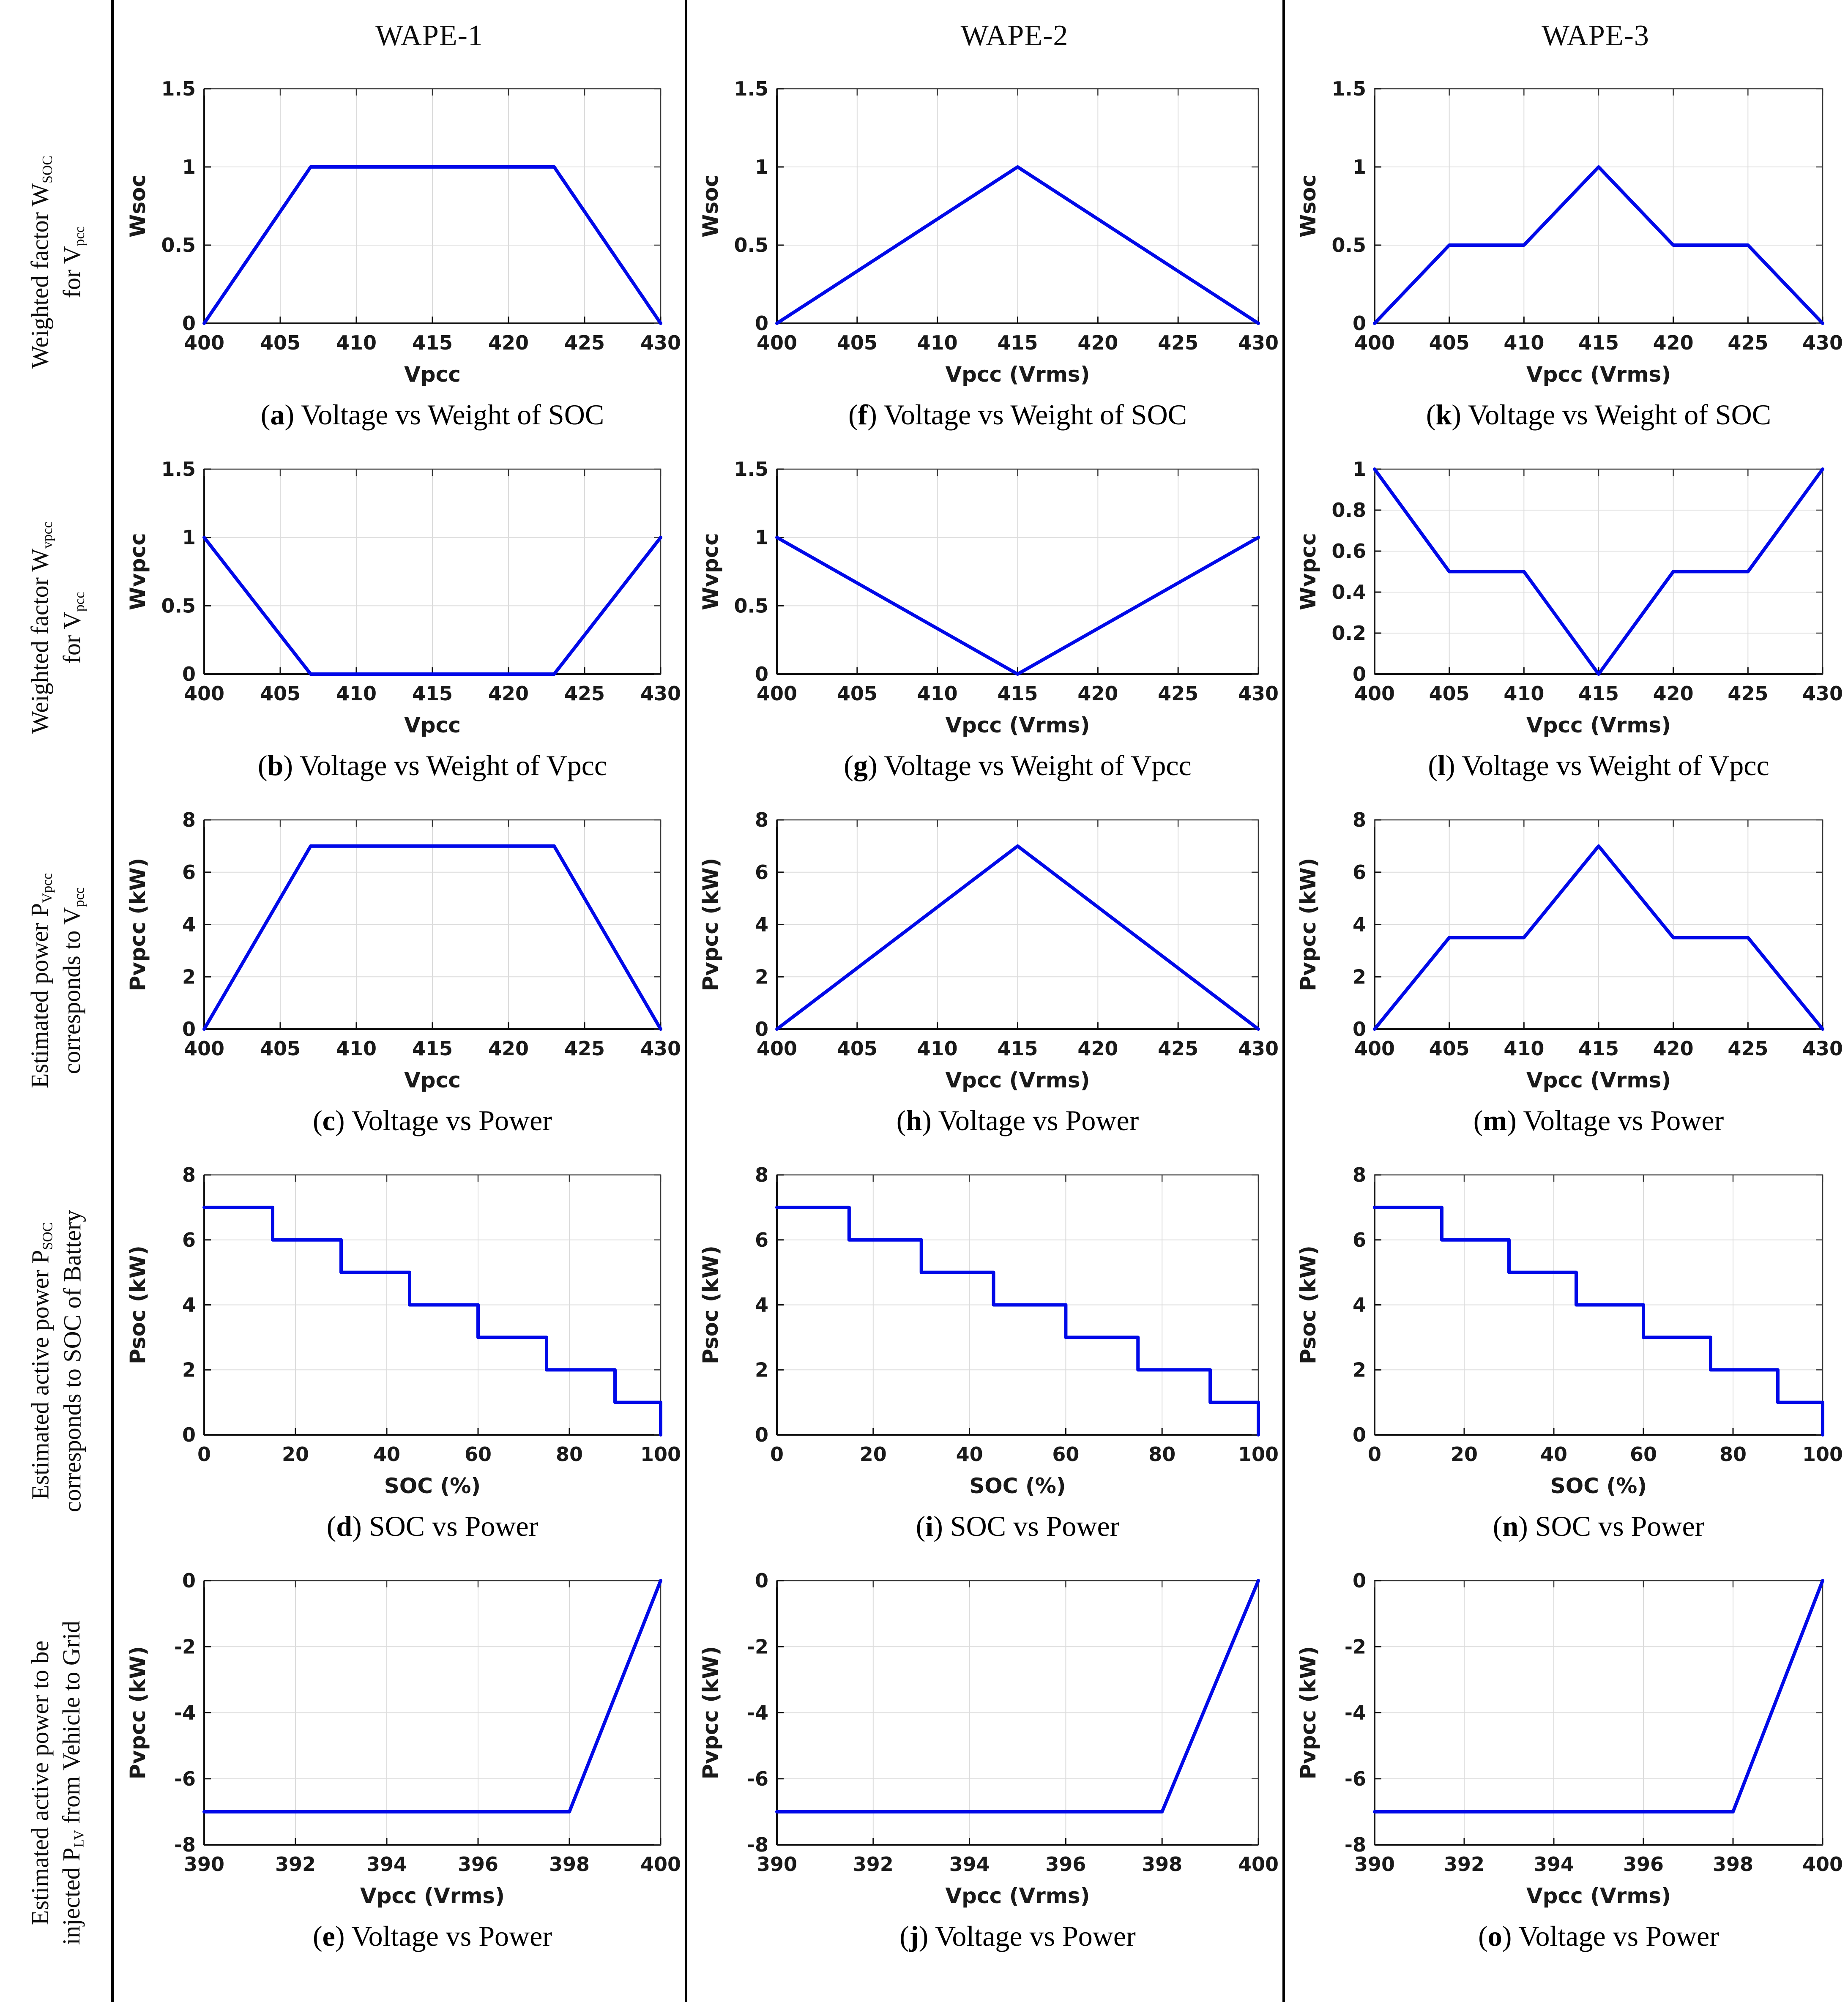 The image size is (1848, 2002). What do you see at coordinates (777, 1864) in the screenshot?
I see `svg-text: 390` at bounding box center [777, 1864].